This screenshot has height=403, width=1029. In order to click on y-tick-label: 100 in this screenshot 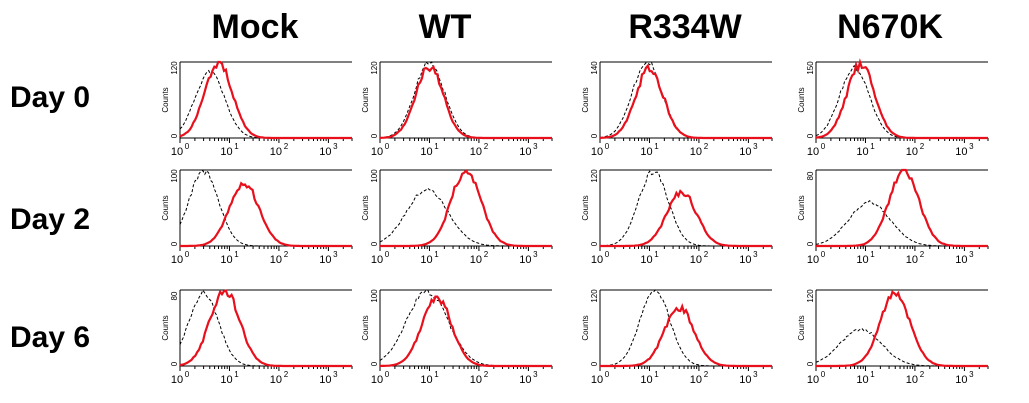, I will do `click(174, 176)`.